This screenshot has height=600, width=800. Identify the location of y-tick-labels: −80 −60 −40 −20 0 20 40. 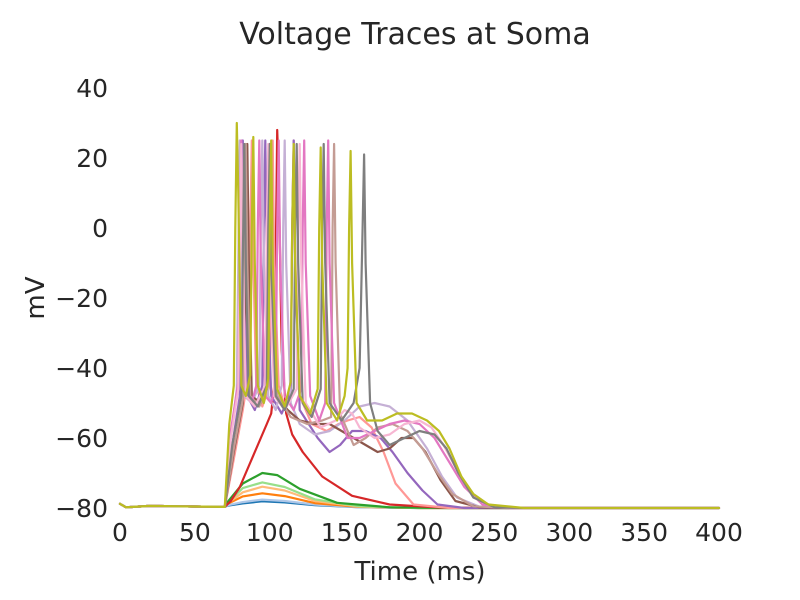
(81, 298).